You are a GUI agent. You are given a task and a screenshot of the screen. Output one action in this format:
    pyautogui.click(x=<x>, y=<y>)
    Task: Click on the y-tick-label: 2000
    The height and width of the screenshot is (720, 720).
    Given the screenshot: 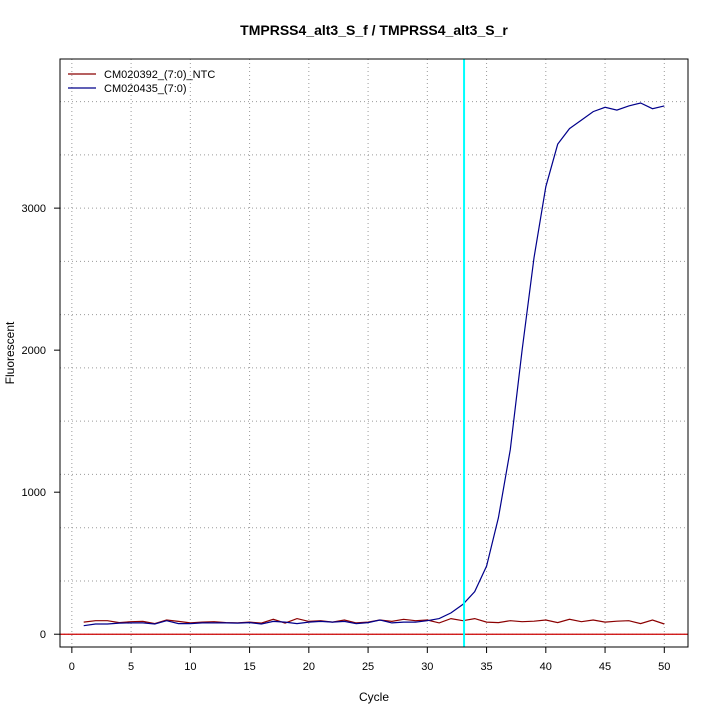 What is the action you would take?
    pyautogui.click(x=34, y=351)
    